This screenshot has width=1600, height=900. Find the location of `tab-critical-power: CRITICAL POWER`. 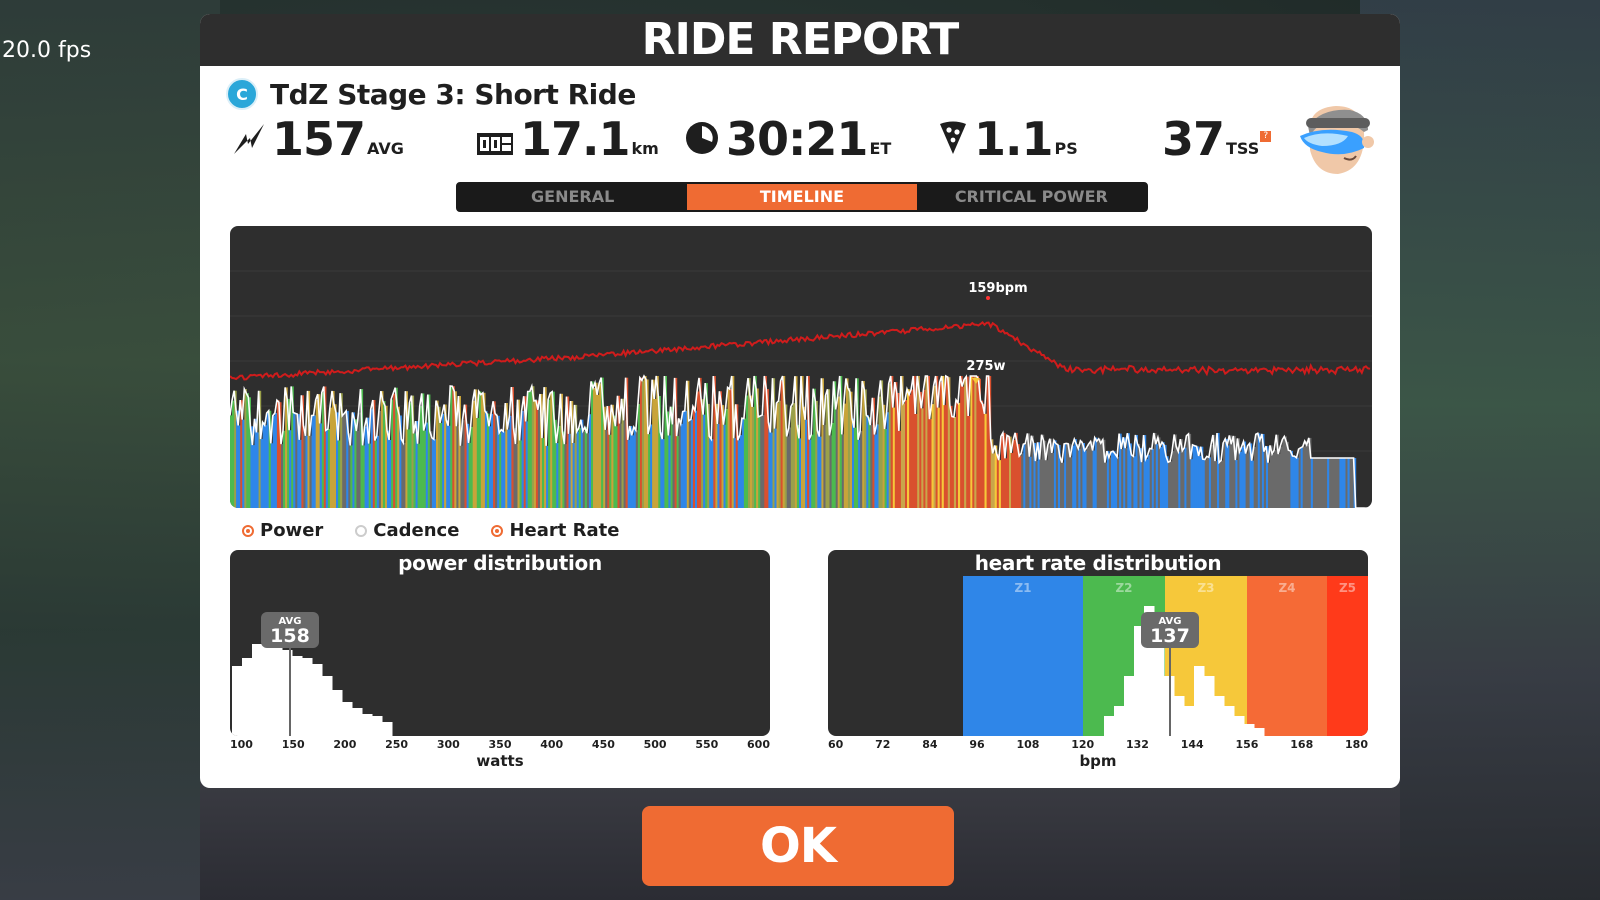

tab-critical-power: CRITICAL POWER is located at coordinates (1031, 196).